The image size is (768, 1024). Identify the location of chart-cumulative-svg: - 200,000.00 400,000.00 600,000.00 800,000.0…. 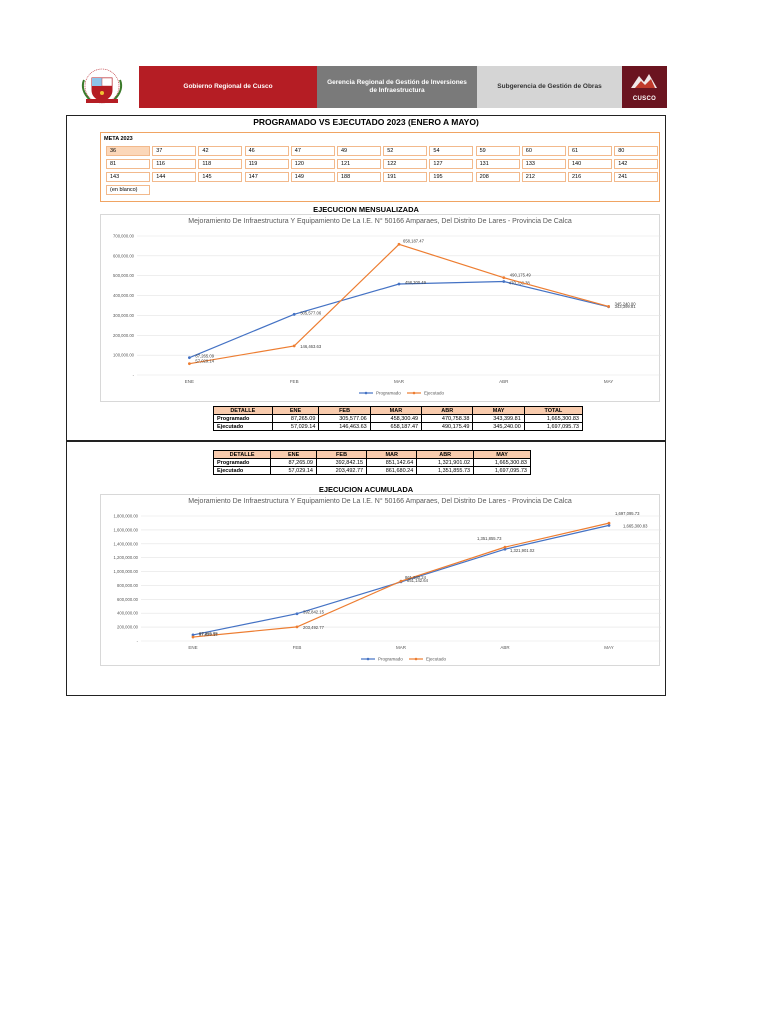
(387, 586).